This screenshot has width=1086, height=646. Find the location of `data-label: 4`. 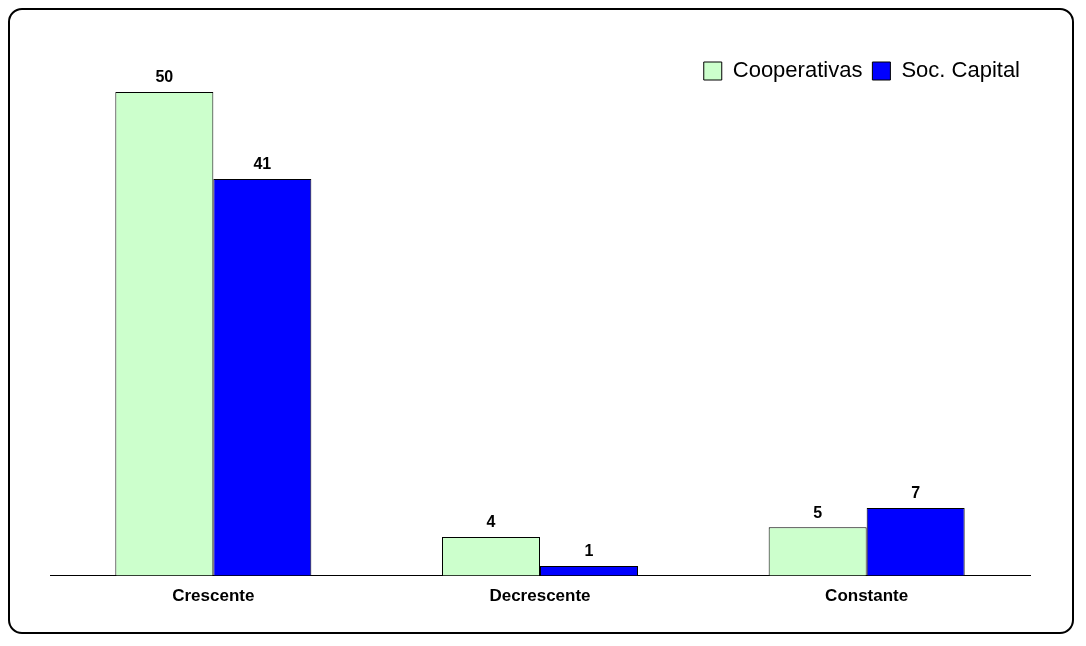

data-label: 4 is located at coordinates (491, 522).